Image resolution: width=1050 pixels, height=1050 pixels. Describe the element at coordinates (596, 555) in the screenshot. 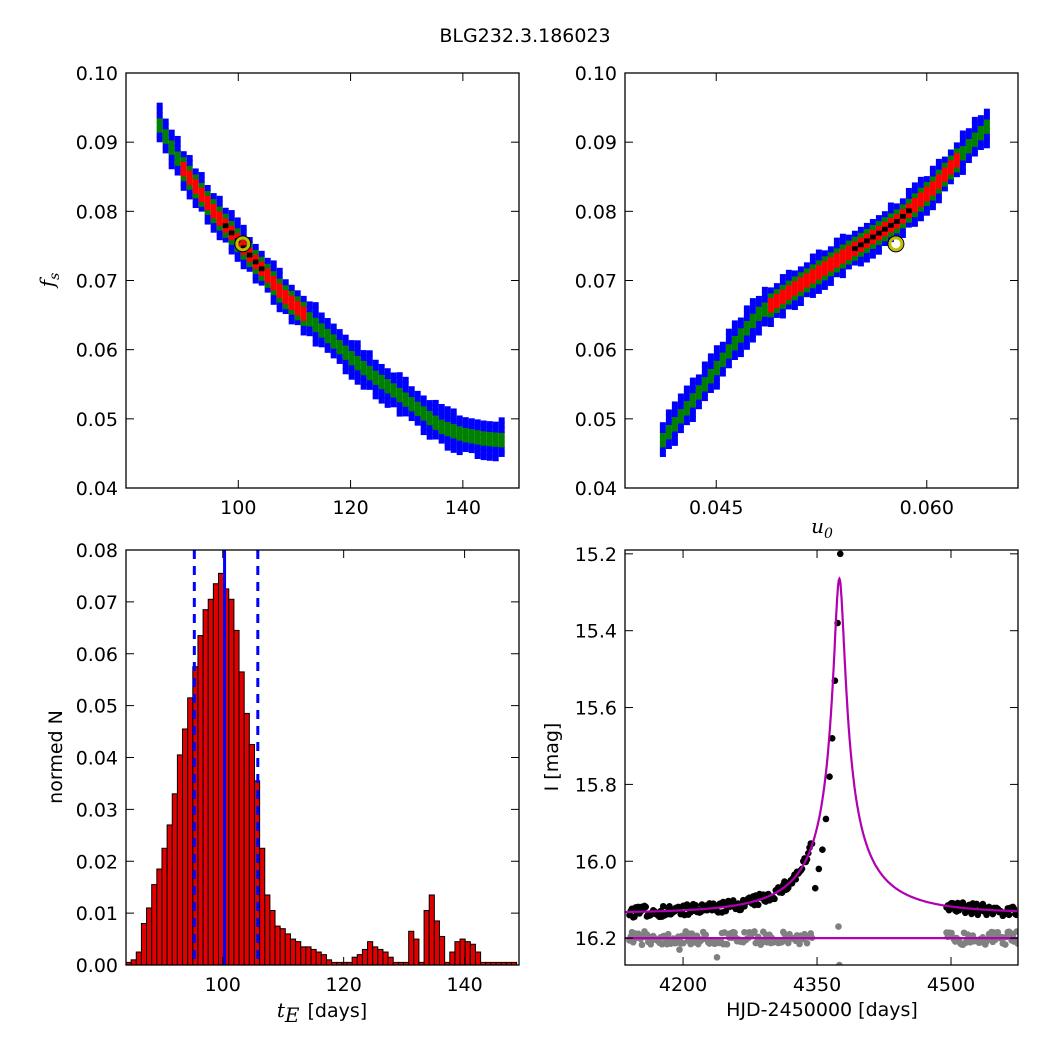

I see `ytick-label: 15.2` at that location.